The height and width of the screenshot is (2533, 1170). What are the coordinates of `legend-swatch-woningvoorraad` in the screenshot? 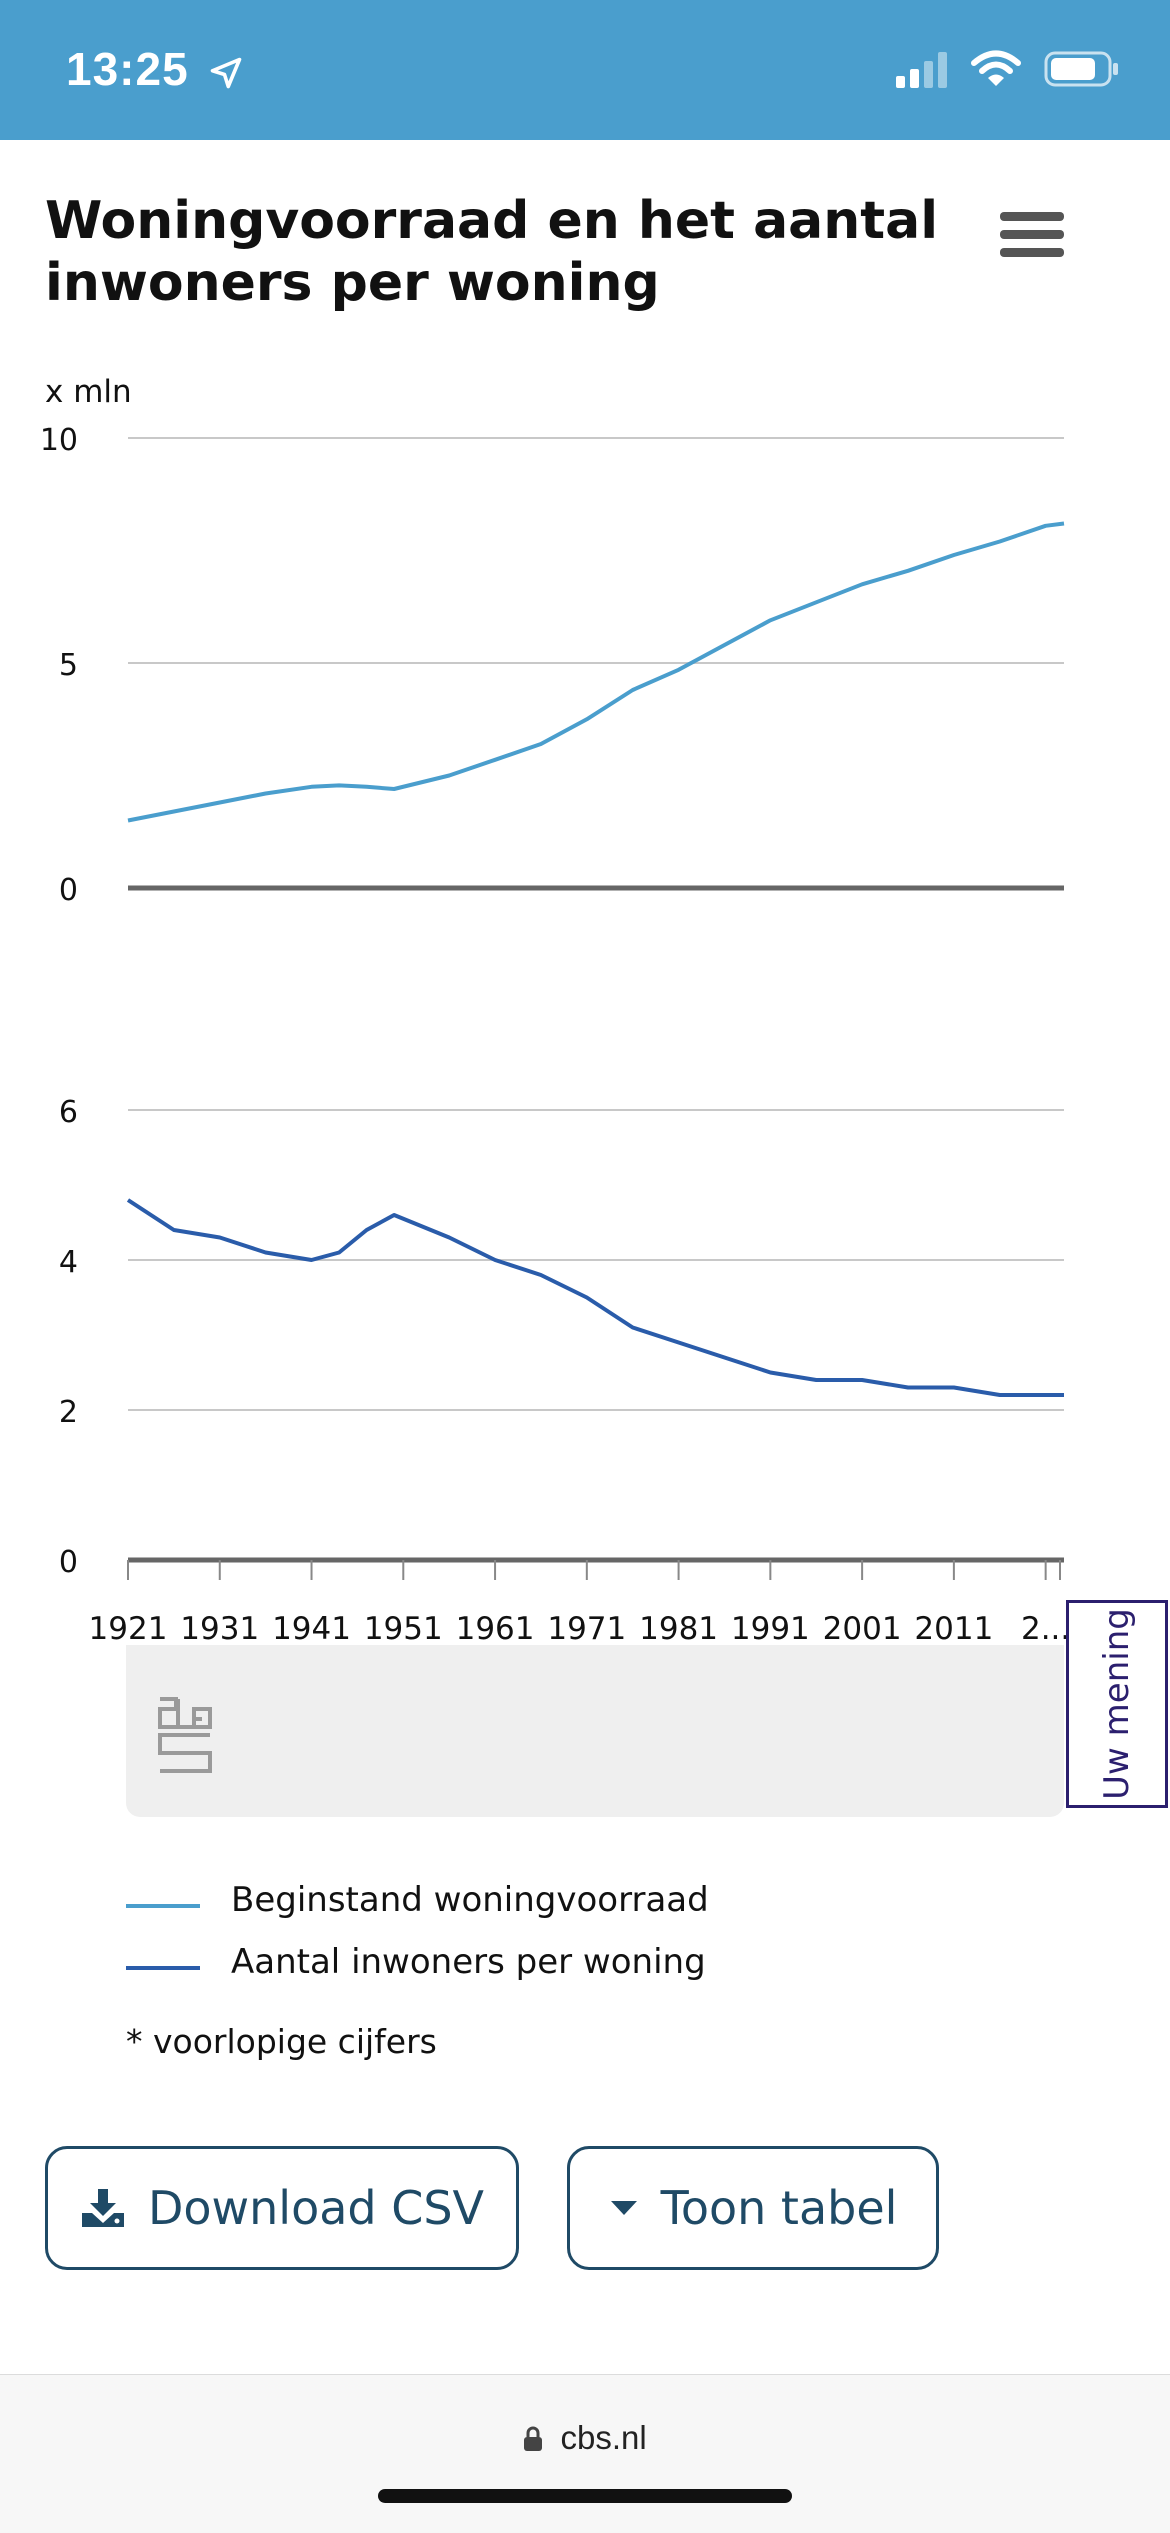 It's located at (163, 1906).